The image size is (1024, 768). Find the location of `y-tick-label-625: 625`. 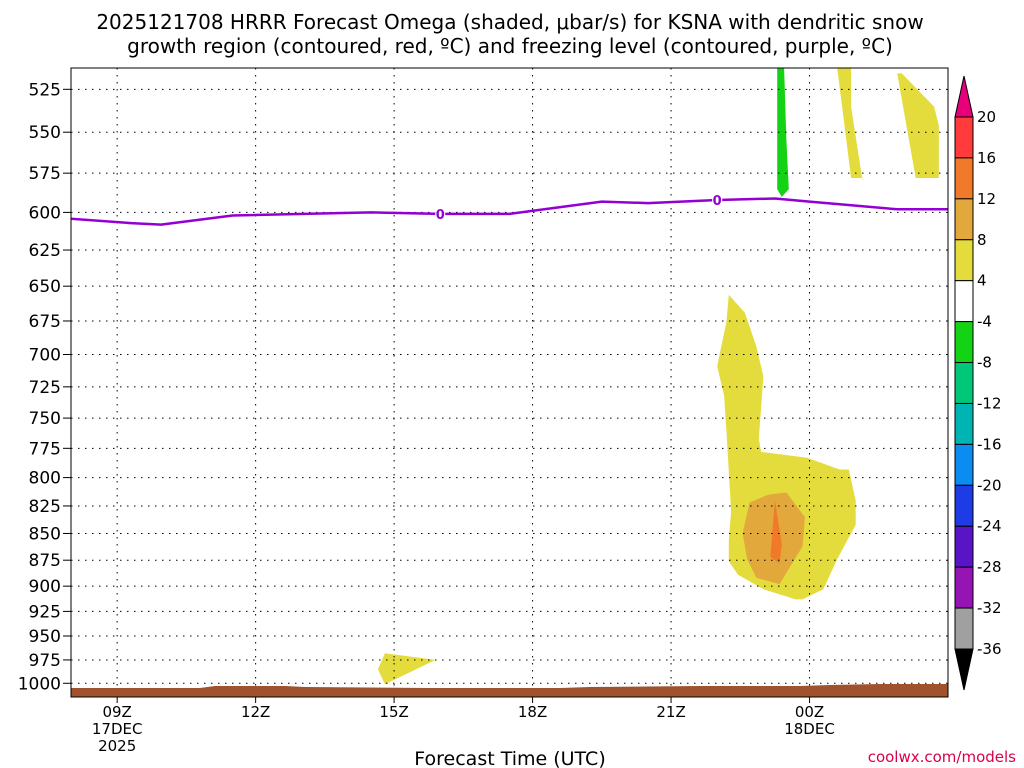

y-tick-label-625: 625 is located at coordinates (45, 251).